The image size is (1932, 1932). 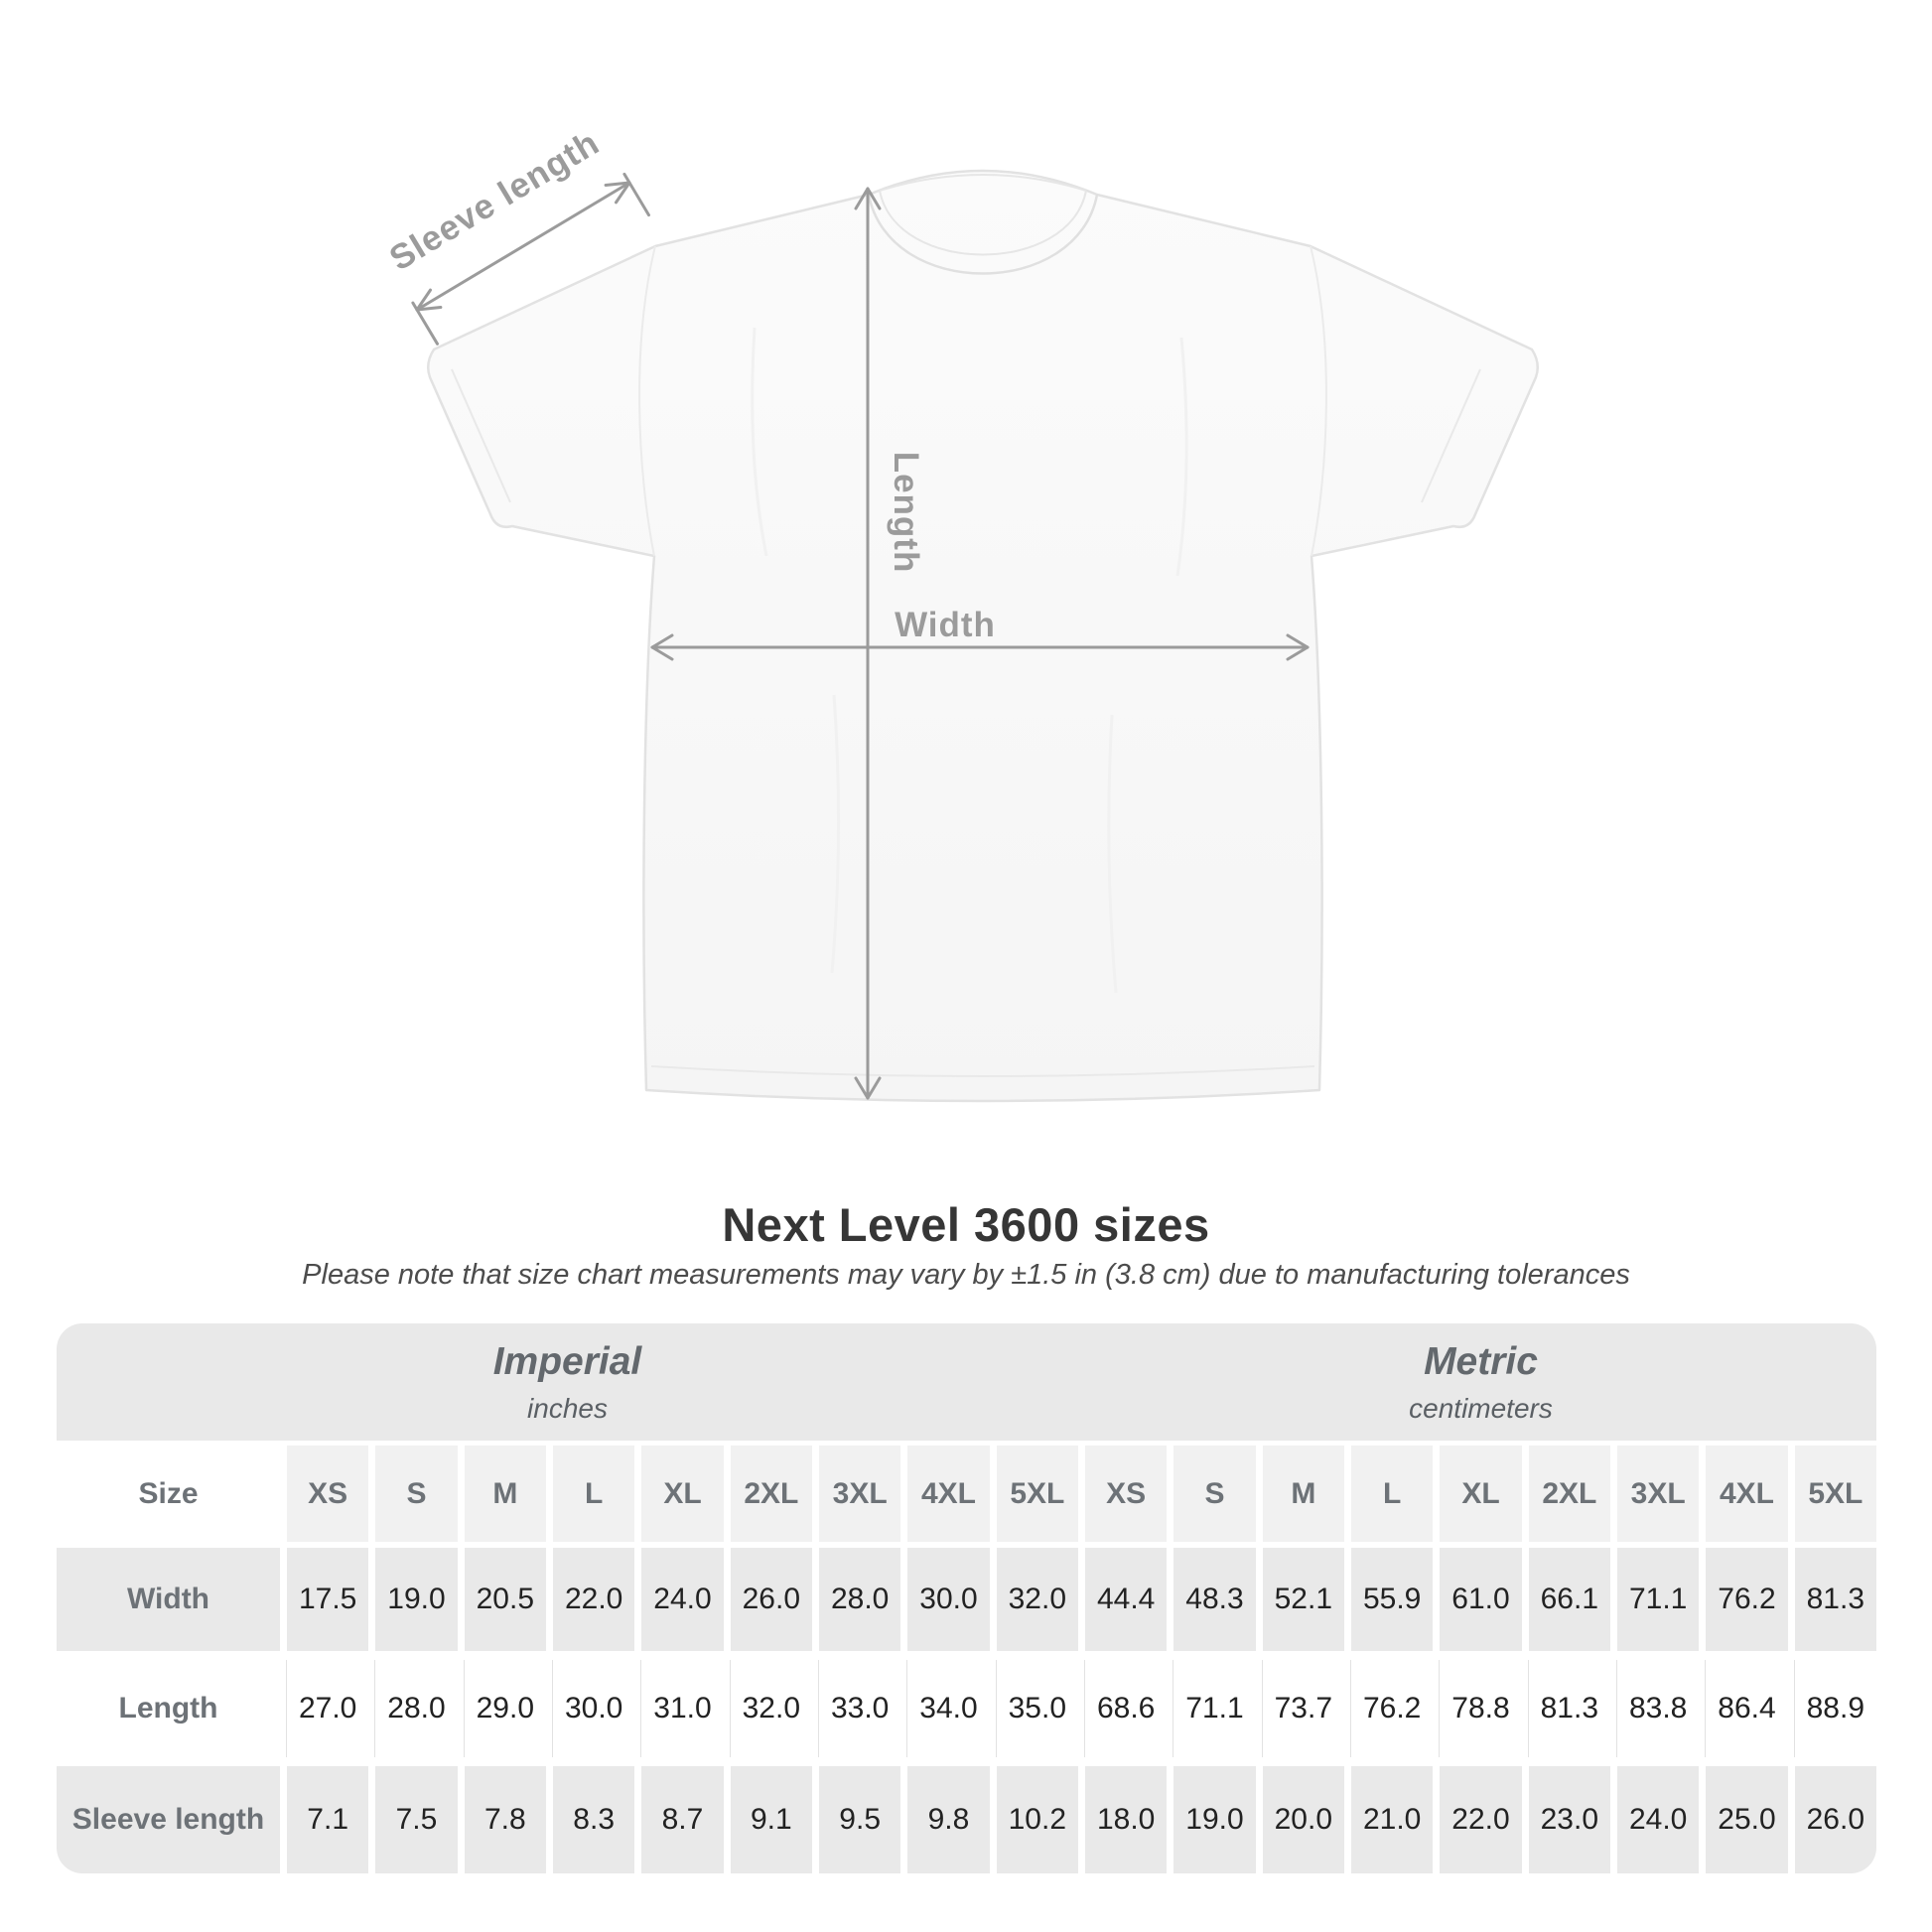 What do you see at coordinates (1481, 1408) in the screenshot?
I see `metric-unit-label: centimeters` at bounding box center [1481, 1408].